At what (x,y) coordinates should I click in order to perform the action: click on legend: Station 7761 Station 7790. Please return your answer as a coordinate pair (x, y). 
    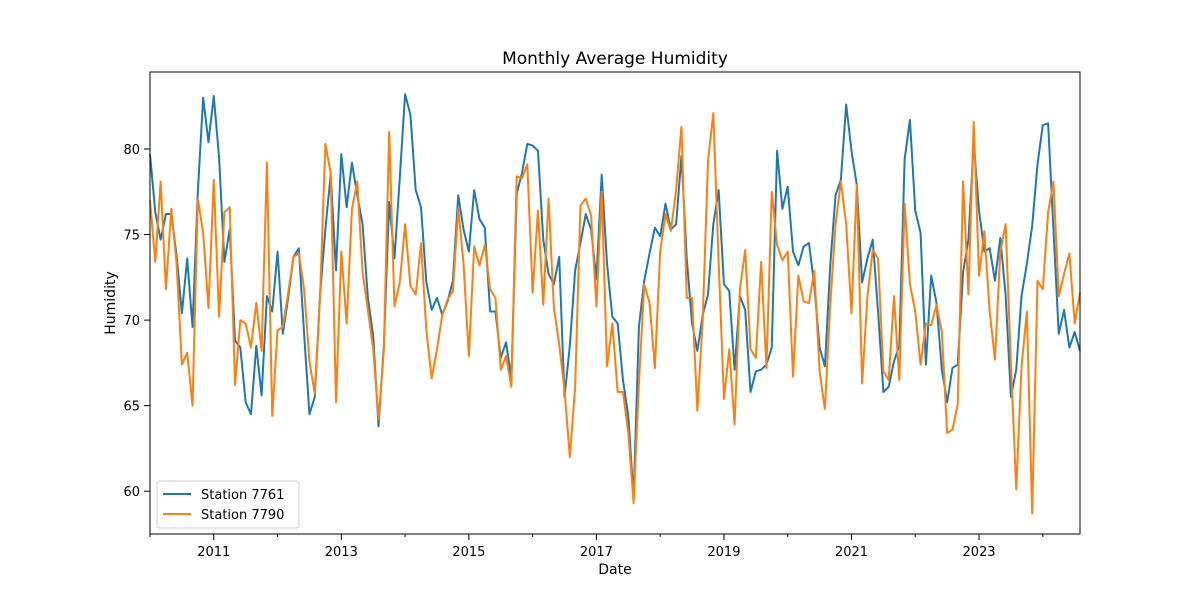
    Looking at the image, I should click on (228, 504).